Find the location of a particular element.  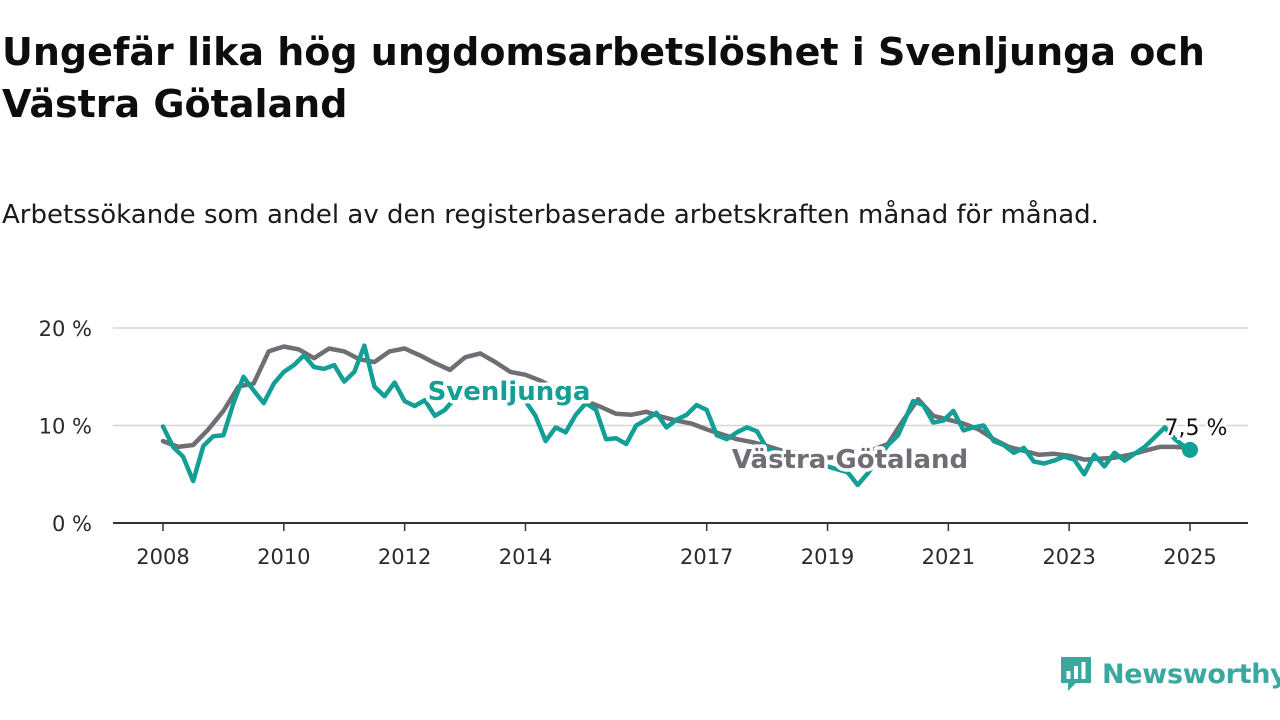

brand-logo: Newsworthy is located at coordinates (1169, 674).